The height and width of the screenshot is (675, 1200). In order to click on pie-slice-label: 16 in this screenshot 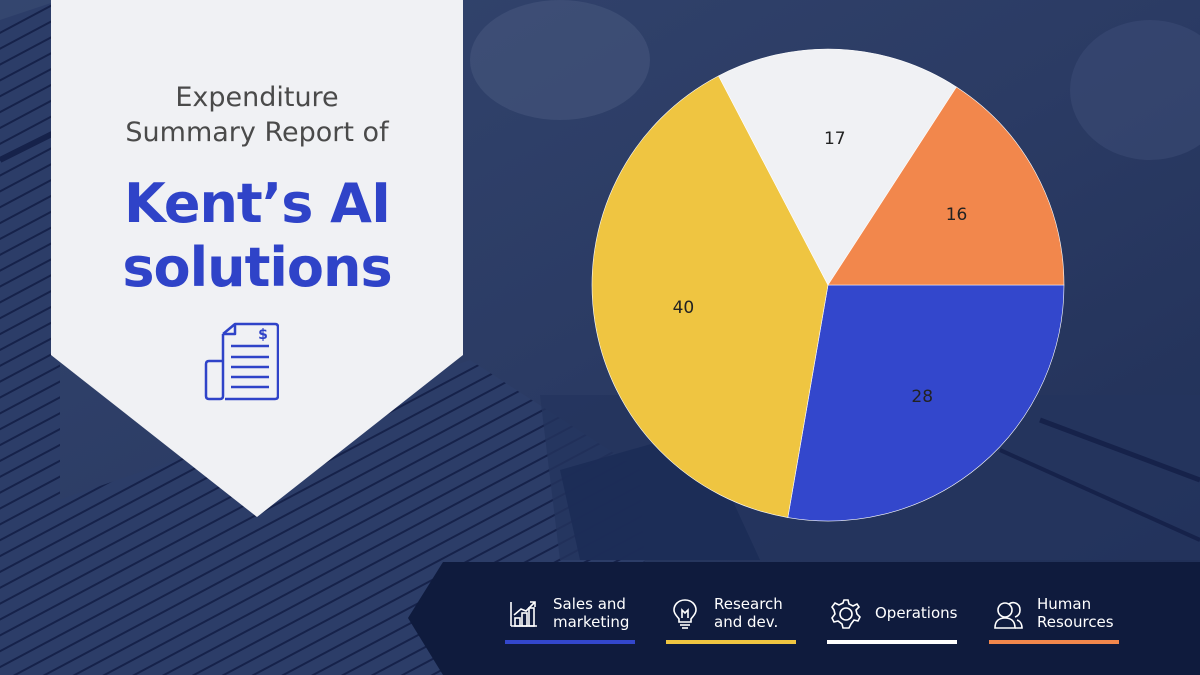, I will do `click(956, 215)`.